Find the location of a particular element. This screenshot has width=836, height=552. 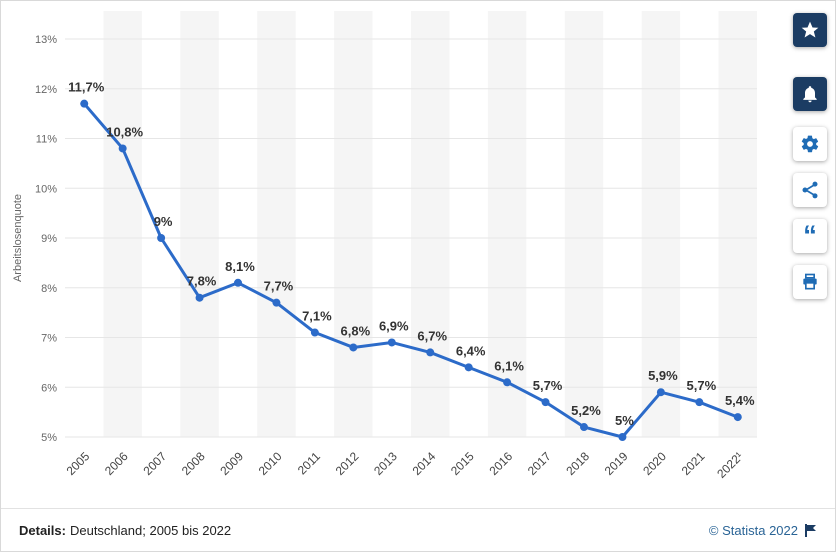

share-button is located at coordinates (810, 190).